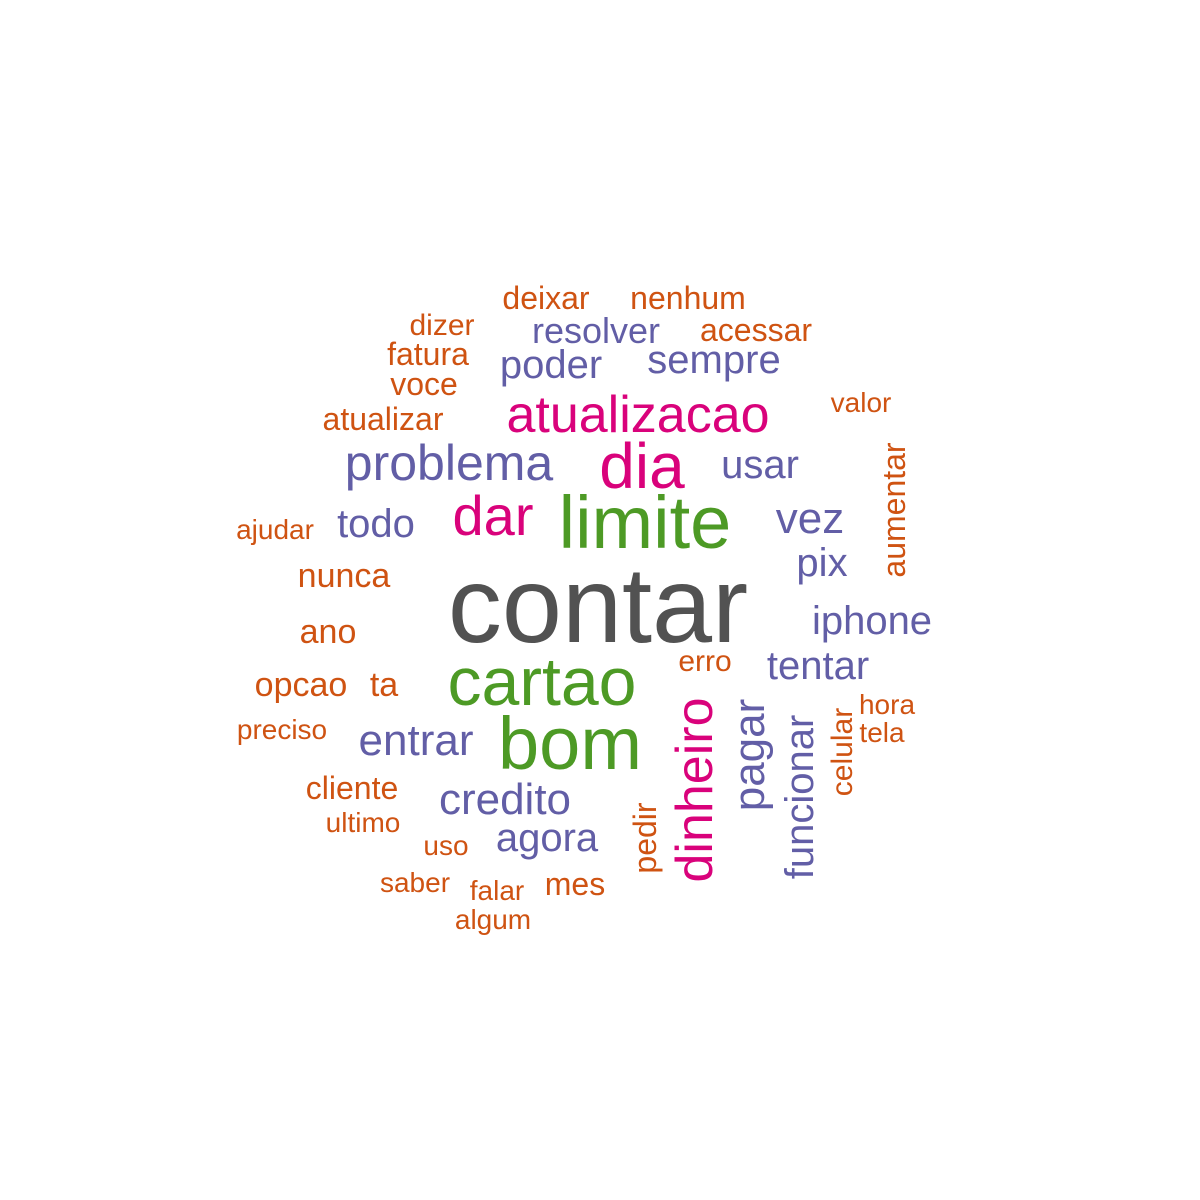 Image resolution: width=1200 pixels, height=1200 pixels. What do you see at coordinates (894, 510) in the screenshot?
I see `word-aumentar: aumentar` at bounding box center [894, 510].